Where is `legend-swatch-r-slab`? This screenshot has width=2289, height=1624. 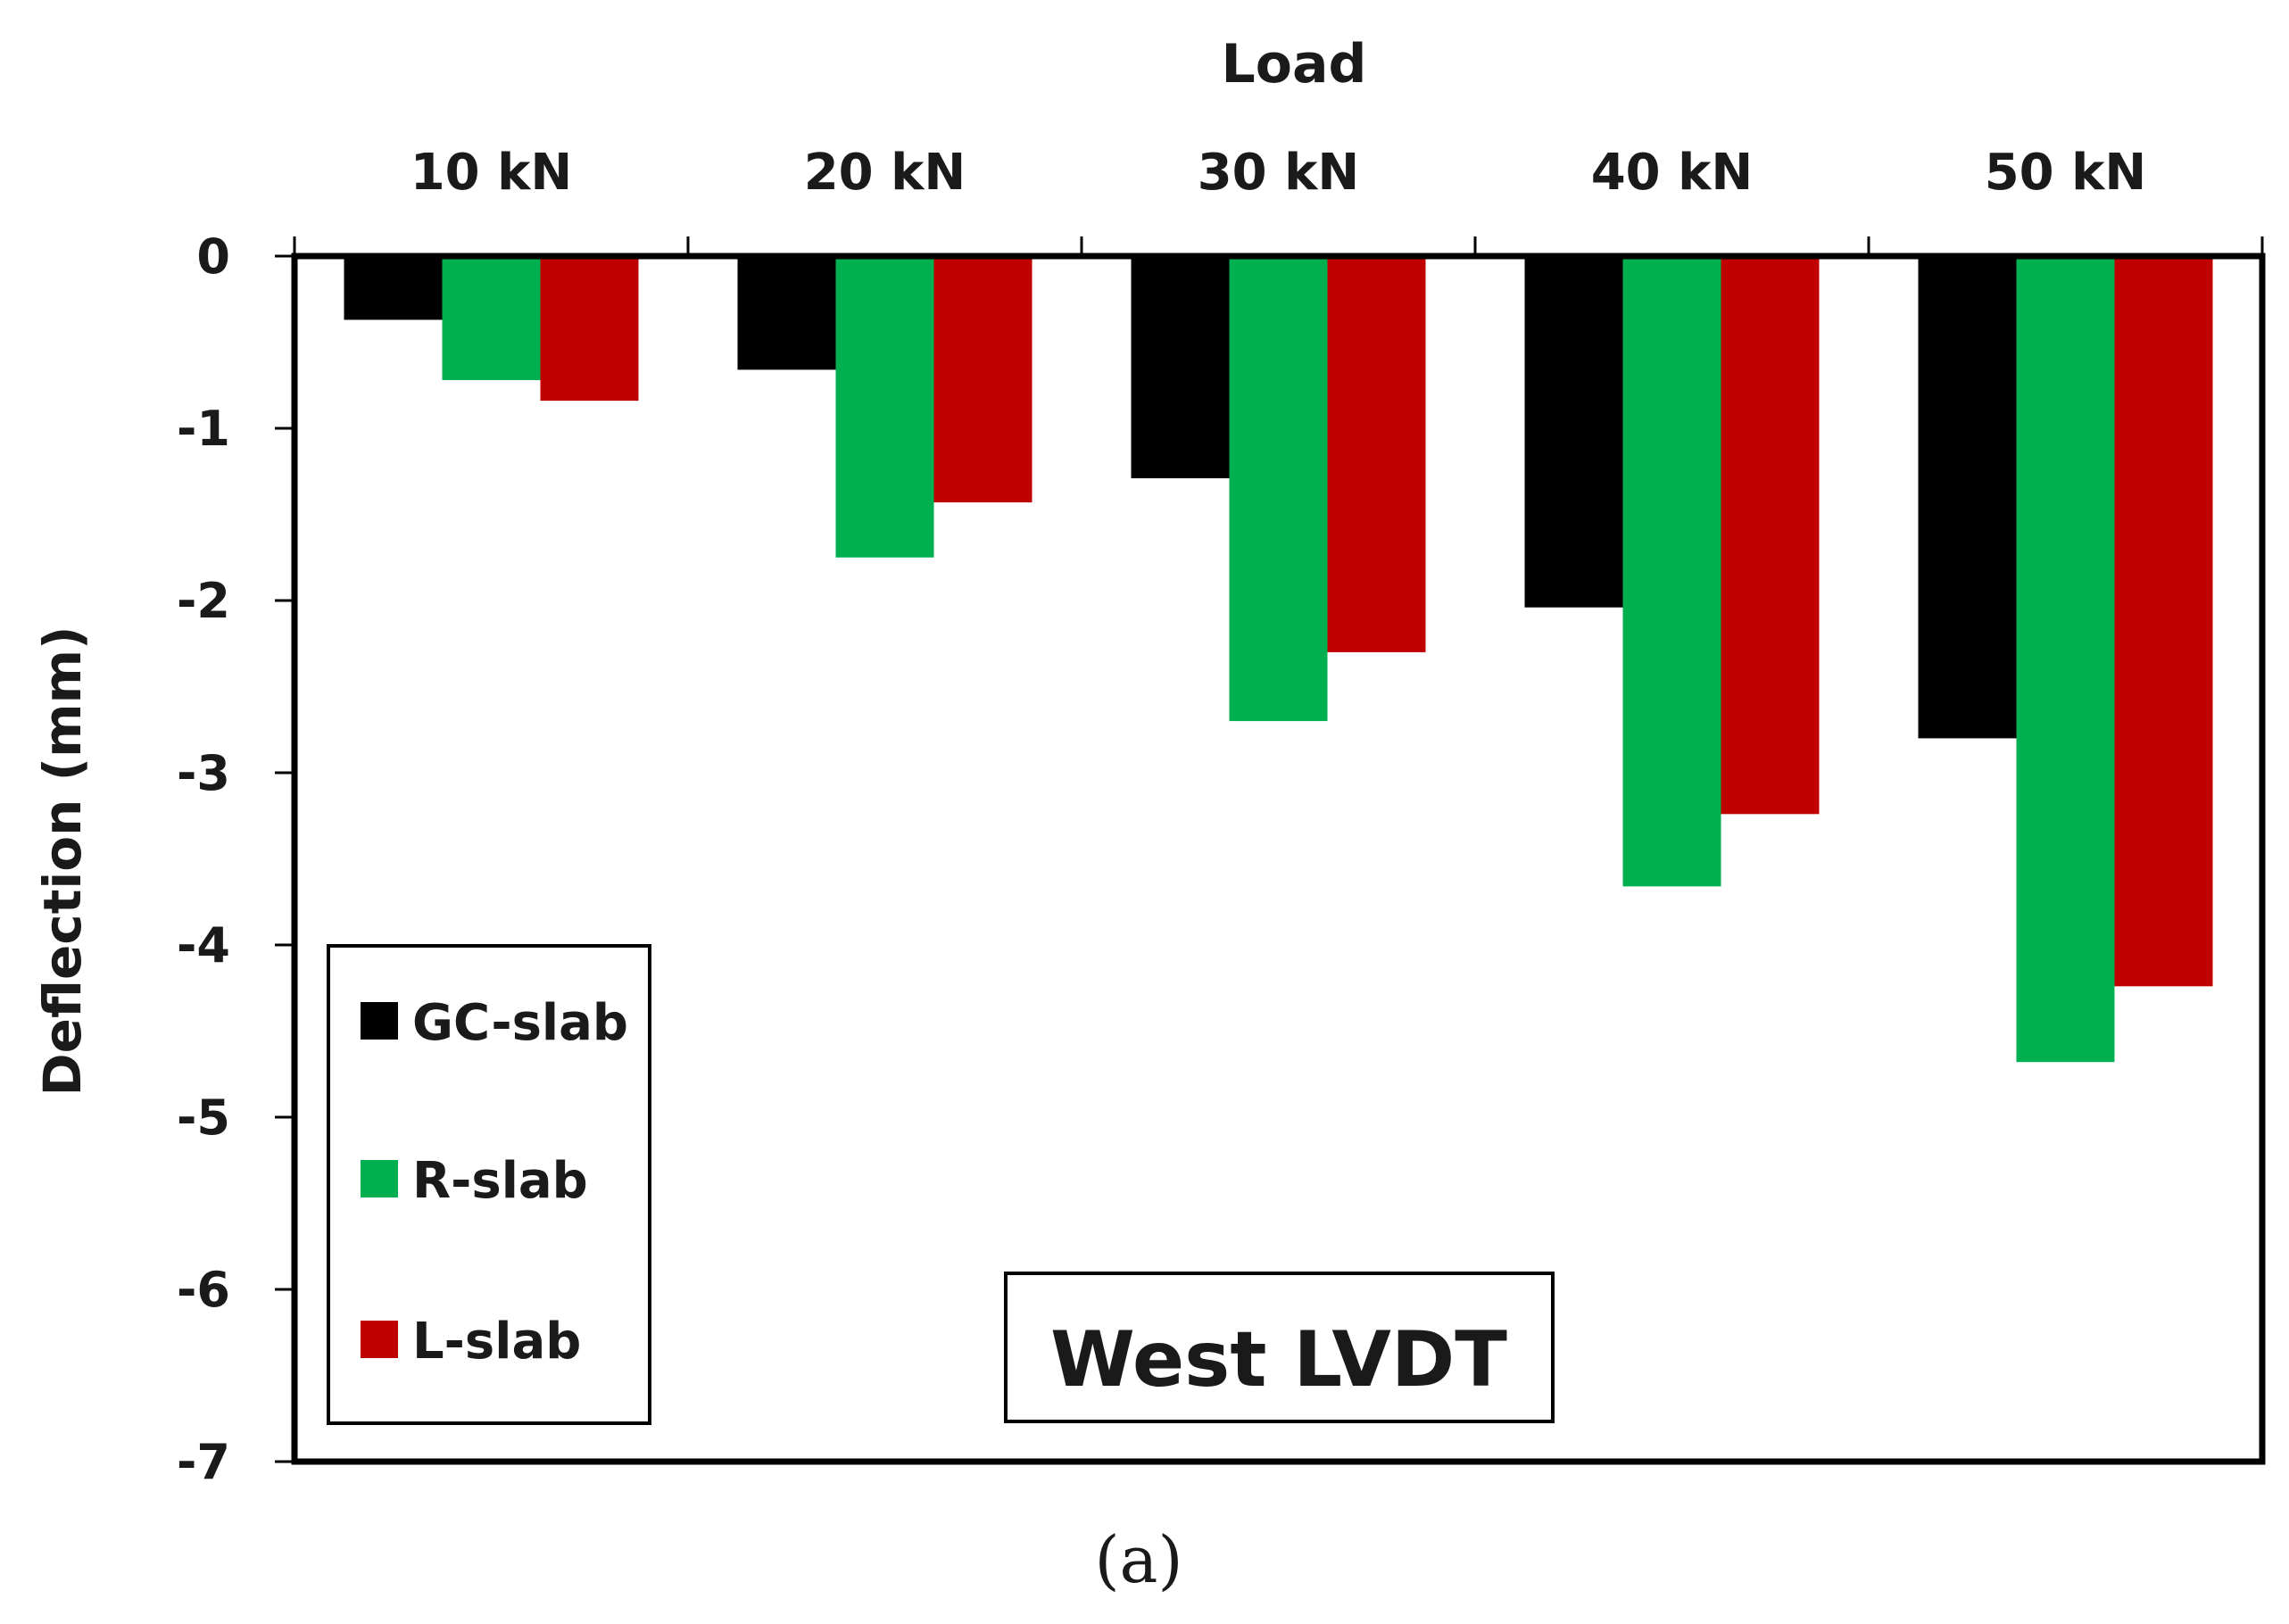
legend-swatch-r-slab is located at coordinates (379, 1178).